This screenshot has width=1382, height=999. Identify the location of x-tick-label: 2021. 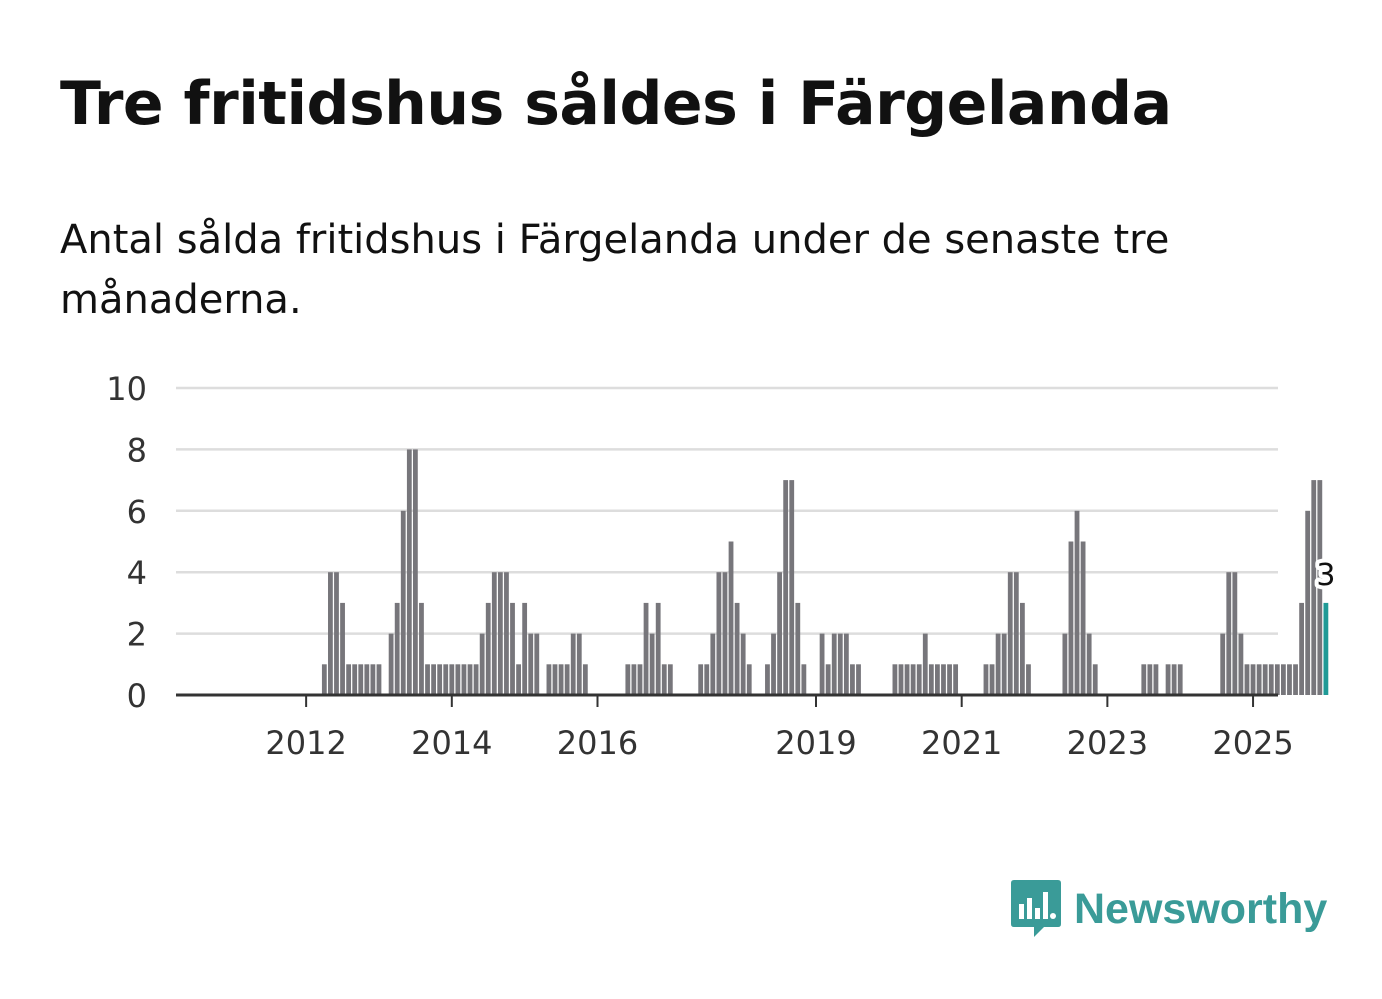
(961, 743).